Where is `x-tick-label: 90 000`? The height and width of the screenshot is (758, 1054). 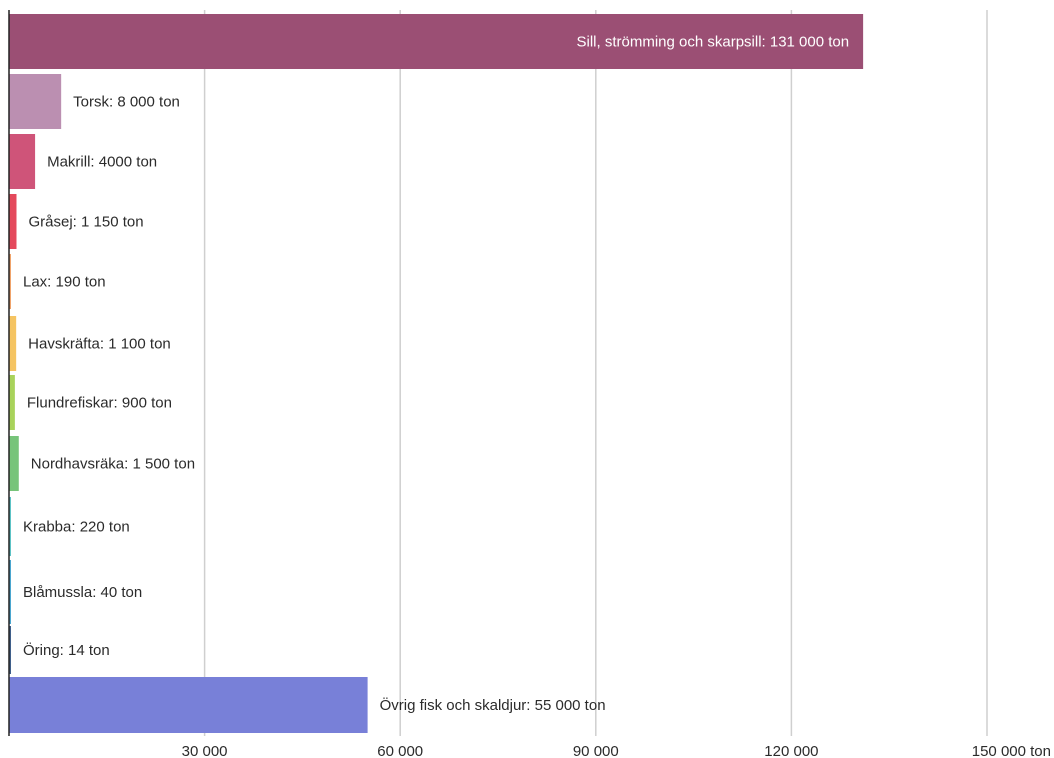 x-tick-label: 90 000 is located at coordinates (596, 750).